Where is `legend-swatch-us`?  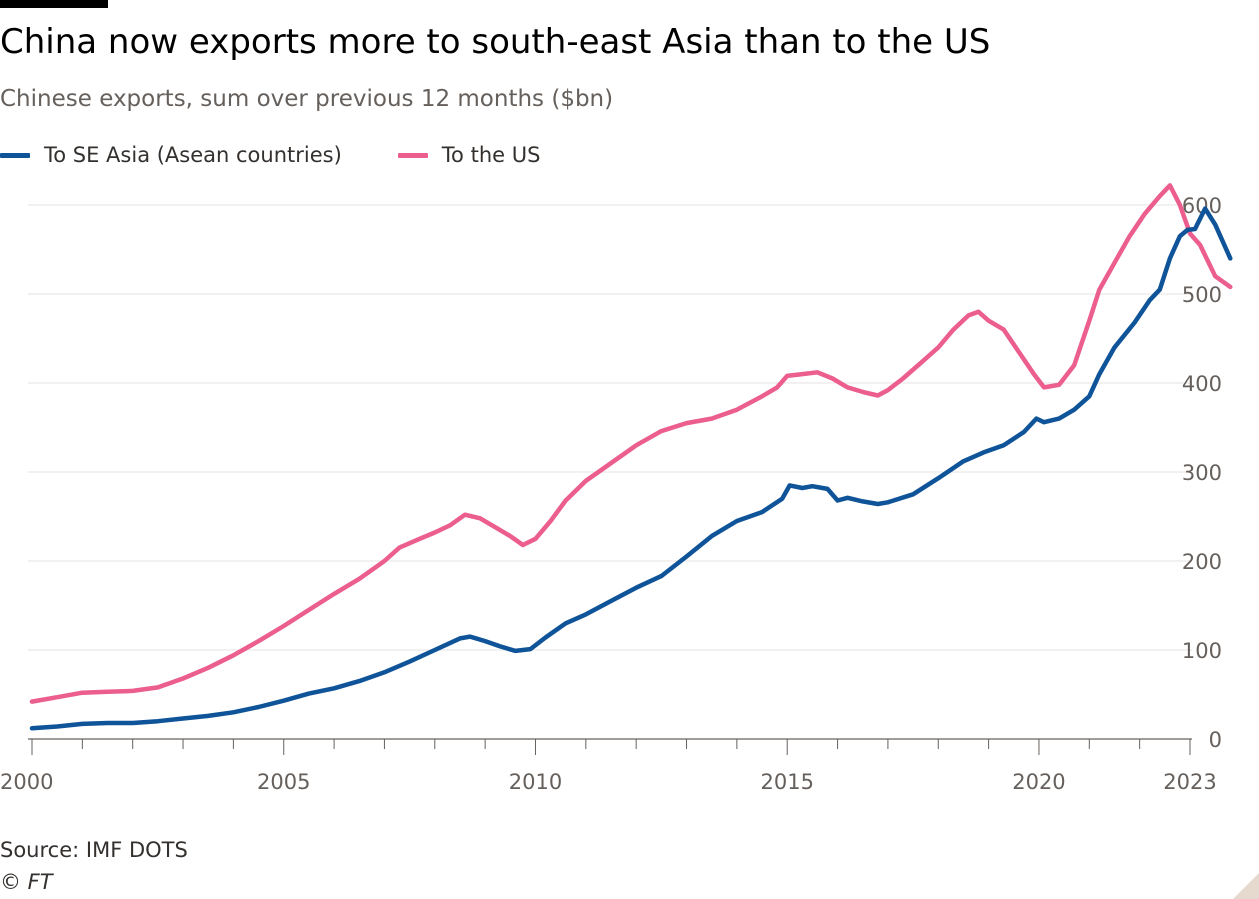 legend-swatch-us is located at coordinates (412, 155).